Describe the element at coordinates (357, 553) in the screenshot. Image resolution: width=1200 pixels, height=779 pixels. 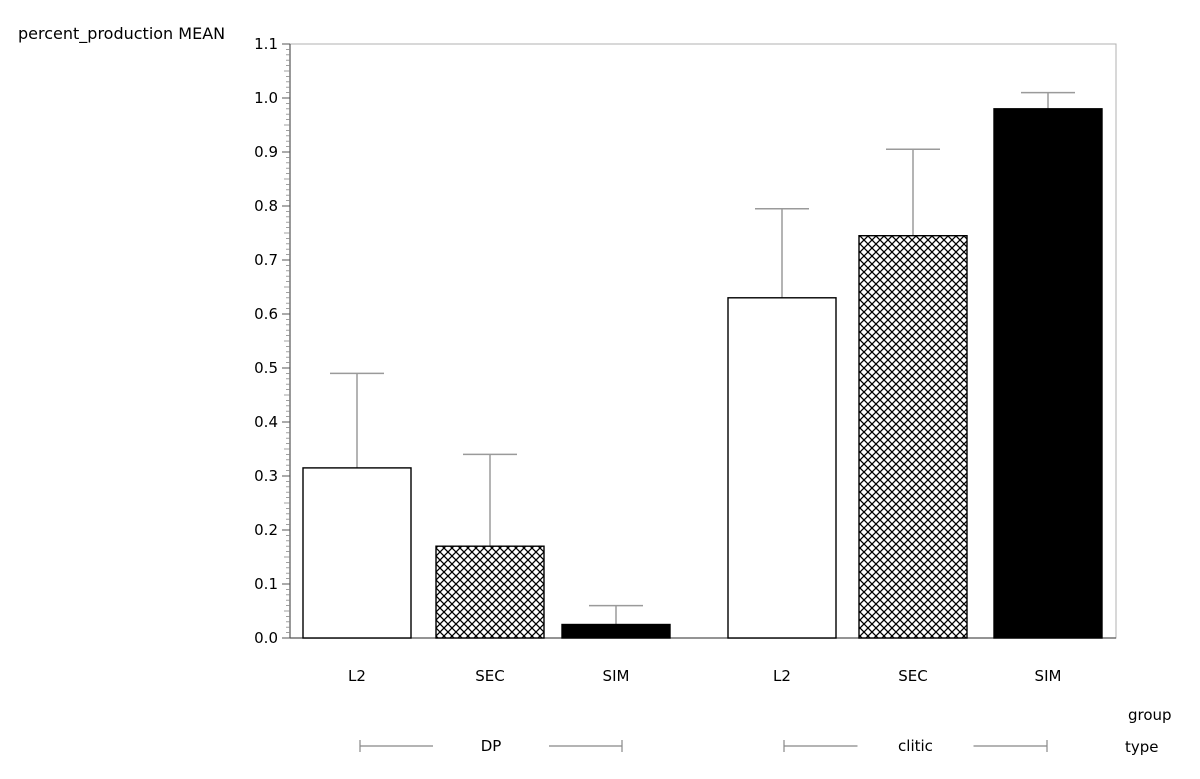
I see `bar-dp-l2` at that location.